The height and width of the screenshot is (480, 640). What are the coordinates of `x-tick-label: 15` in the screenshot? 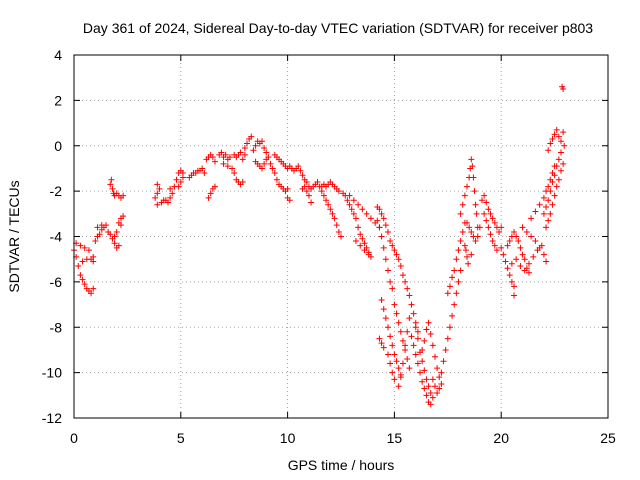 It's located at (395, 438).